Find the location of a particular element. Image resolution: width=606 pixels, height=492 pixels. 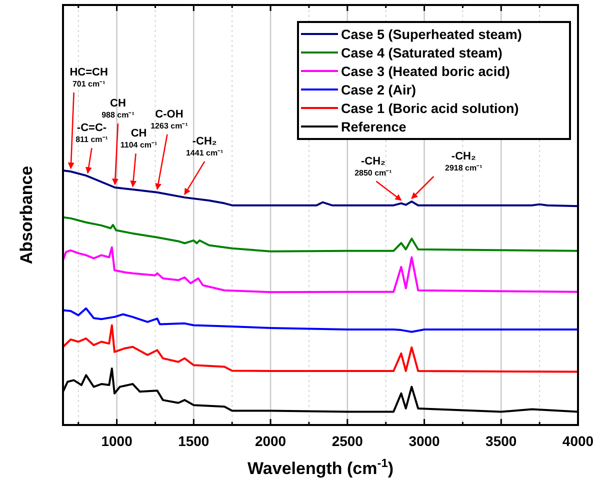

annotation: -C=C- 811 cm⁻¹ is located at coordinates (92, 133).